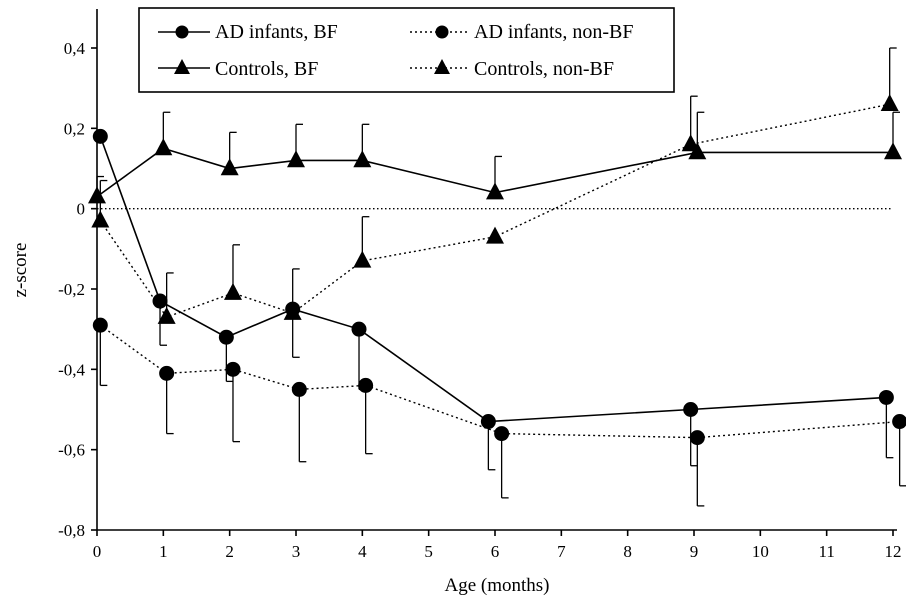  I want to click on x-tick-label: 9, so click(694, 551).